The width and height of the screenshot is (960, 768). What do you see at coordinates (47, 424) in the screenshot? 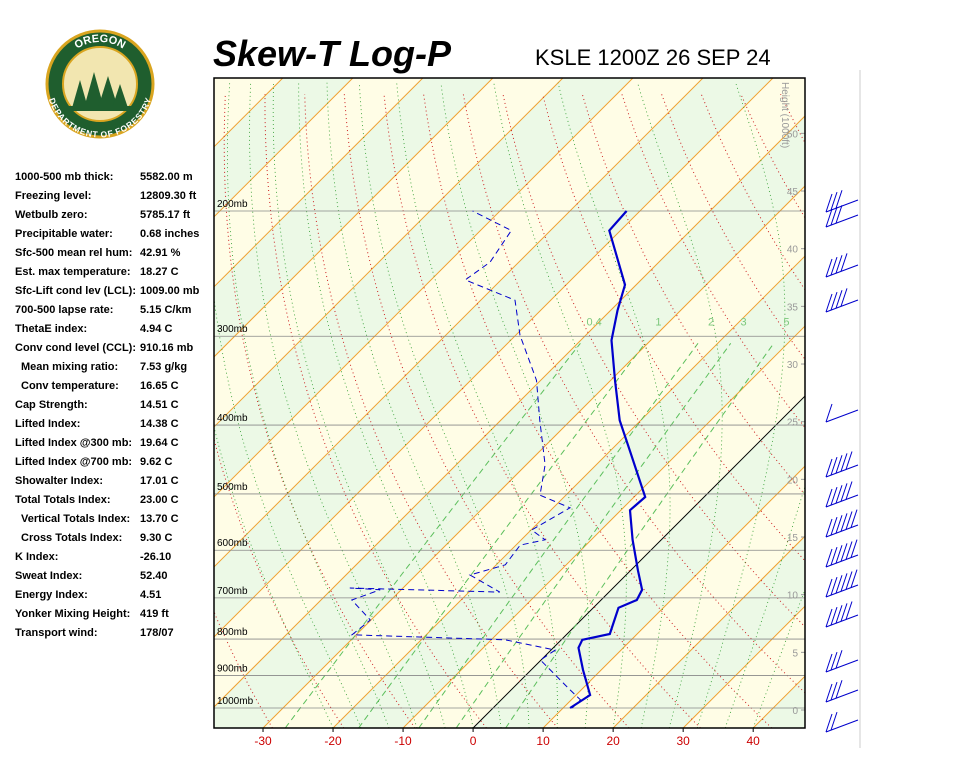
I see `index-label: Lifted Index:` at bounding box center [47, 424].